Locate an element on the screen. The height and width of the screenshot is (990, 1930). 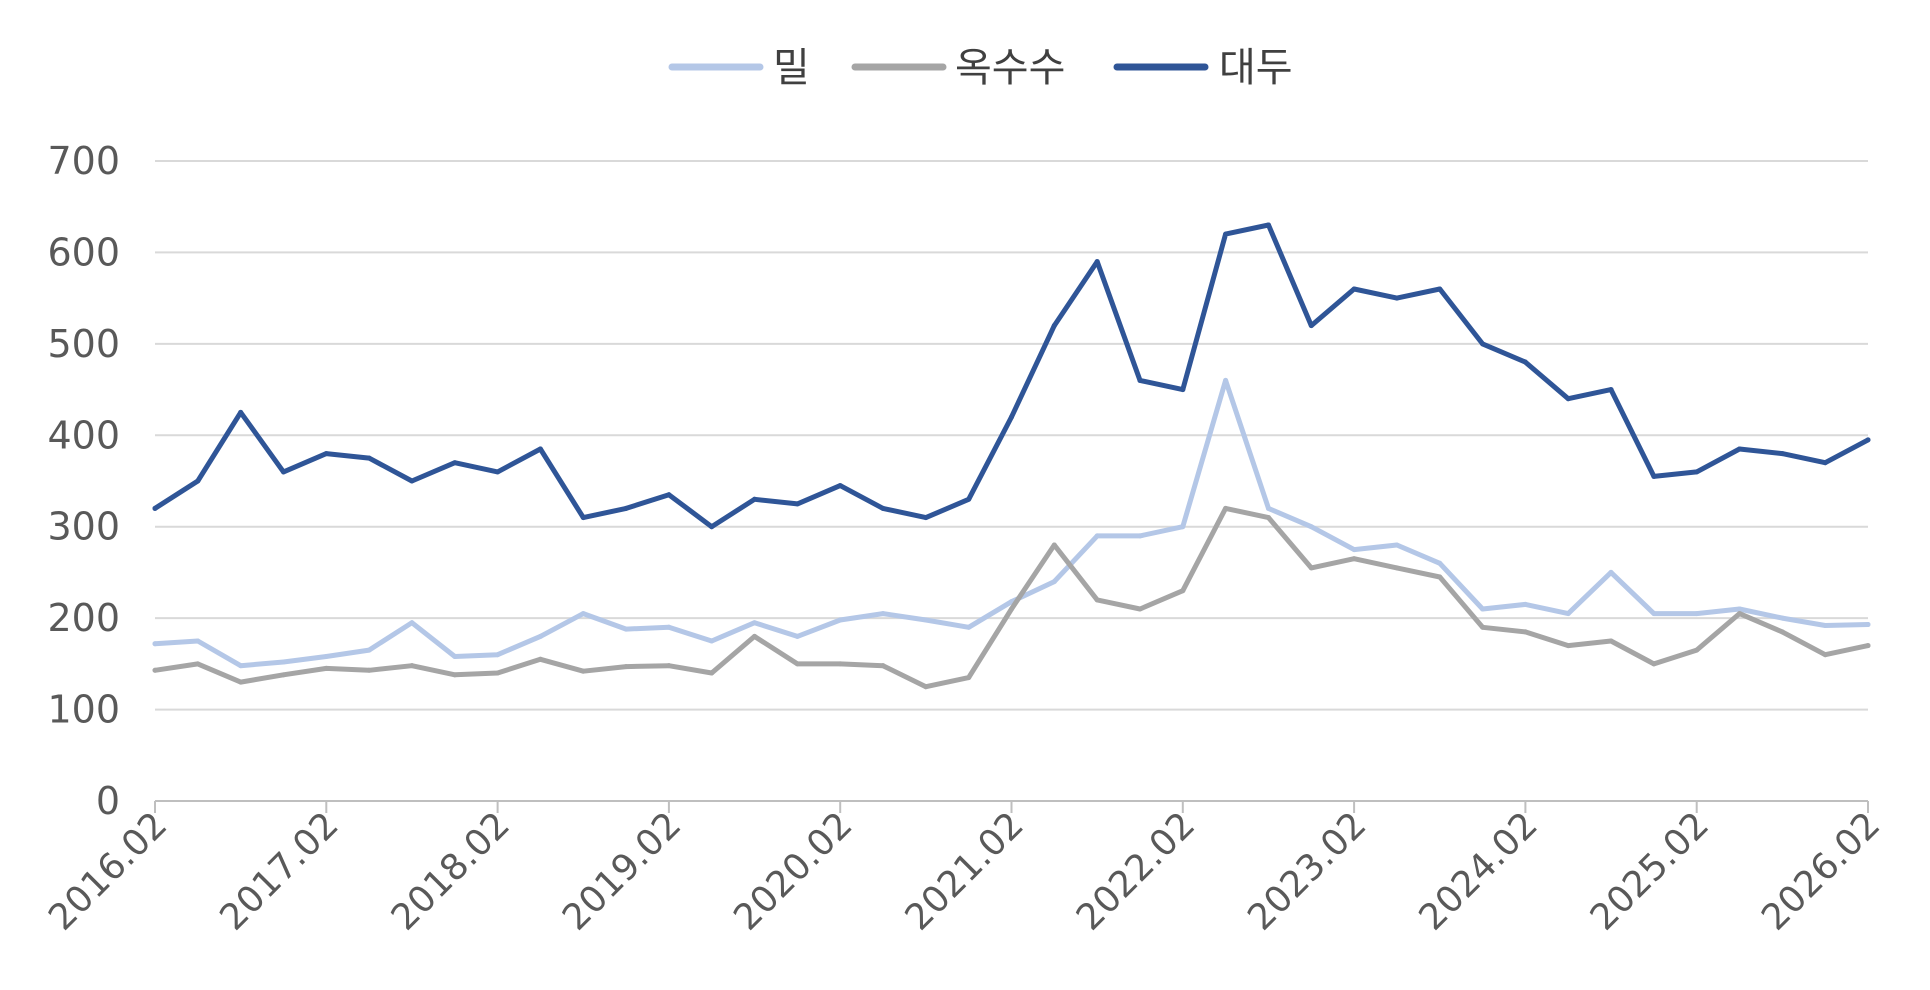
legend-label: 대두 is located at coordinates (1256, 68).